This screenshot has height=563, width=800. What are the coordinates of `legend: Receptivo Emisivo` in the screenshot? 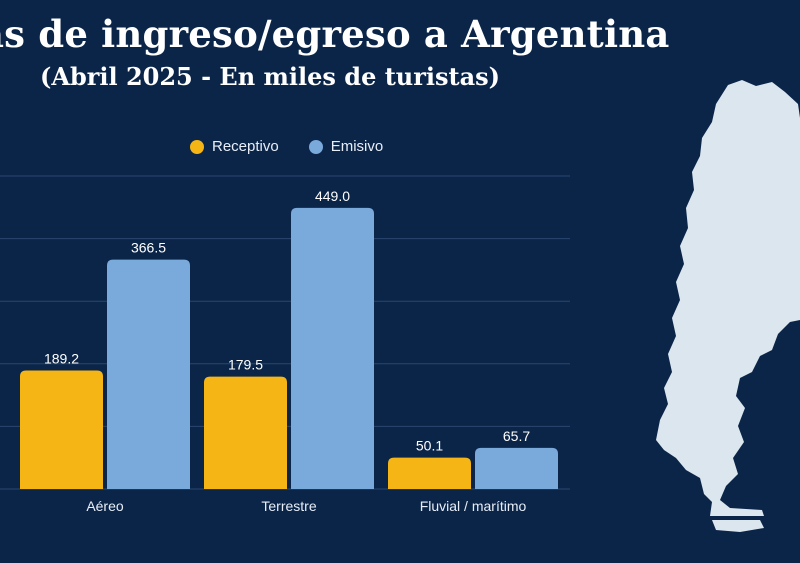 It's located at (301, 146).